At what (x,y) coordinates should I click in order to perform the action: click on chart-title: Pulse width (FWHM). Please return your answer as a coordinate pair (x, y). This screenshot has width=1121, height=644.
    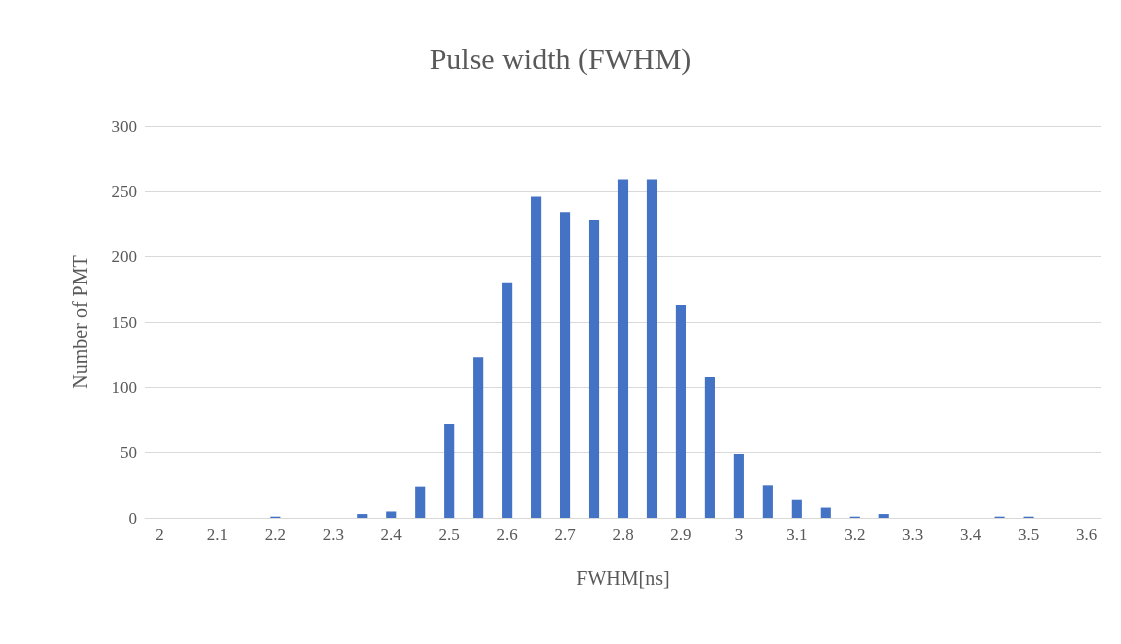
    Looking at the image, I should click on (560, 58).